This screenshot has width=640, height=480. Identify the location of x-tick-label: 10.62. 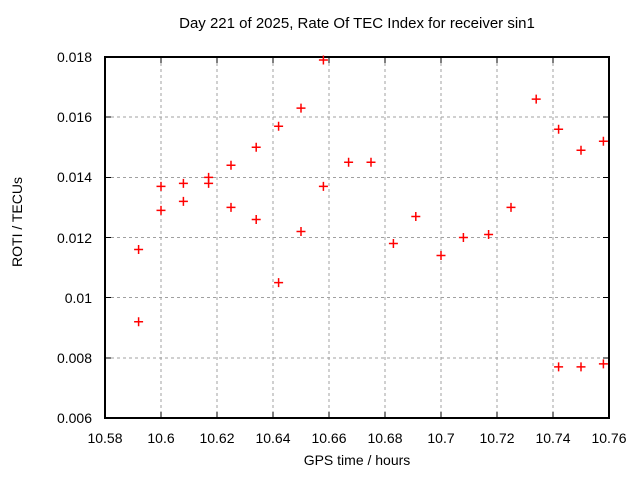
(217, 438).